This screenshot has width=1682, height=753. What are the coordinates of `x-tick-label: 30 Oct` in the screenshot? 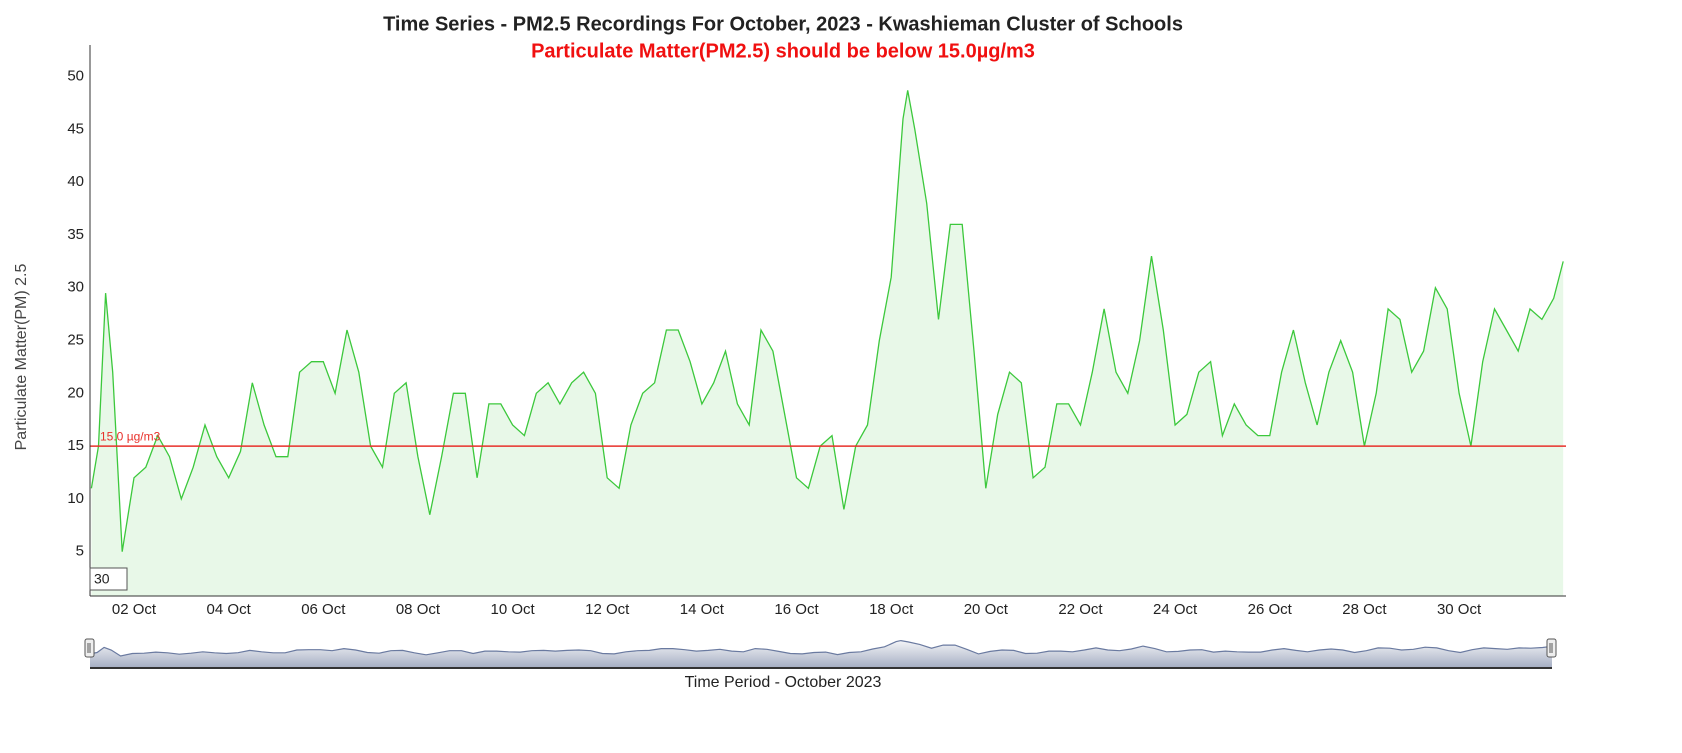 It's located at (1459, 609).